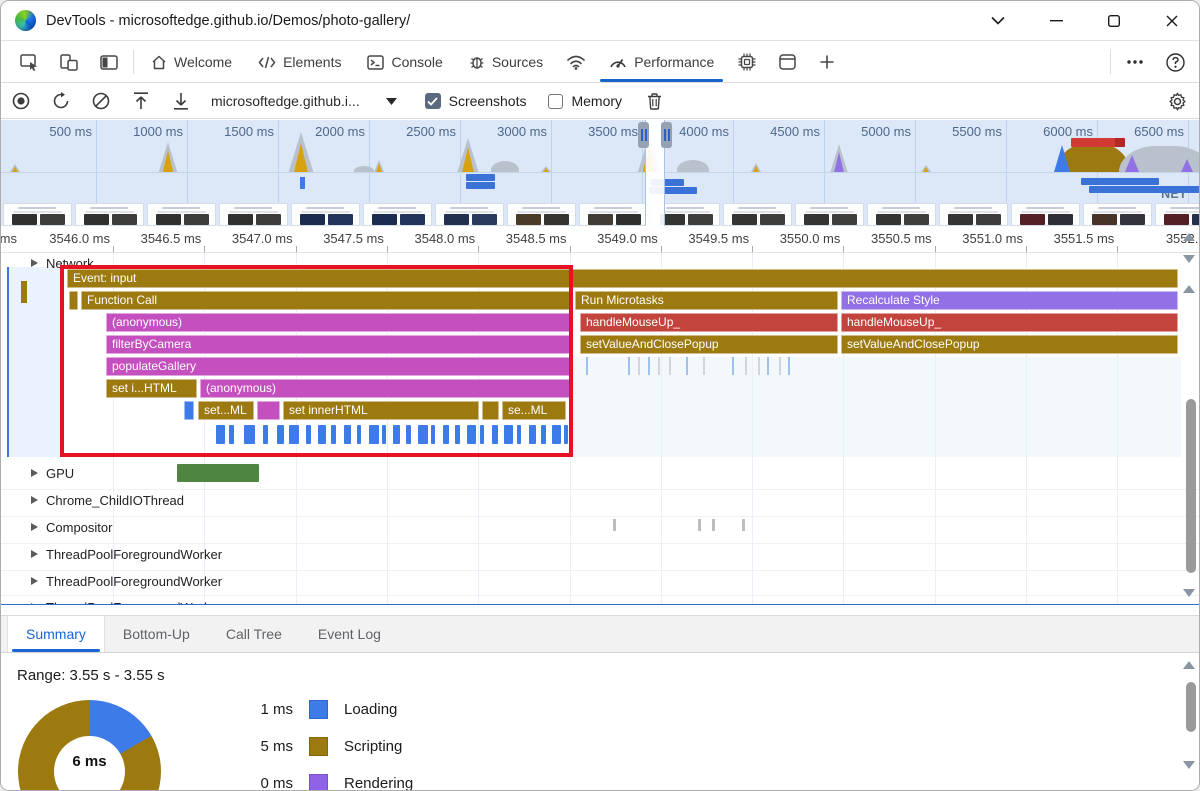 This screenshot has height=791, width=1200. Describe the element at coordinates (69, 62) in the screenshot. I see `device-emulation-icon` at that location.